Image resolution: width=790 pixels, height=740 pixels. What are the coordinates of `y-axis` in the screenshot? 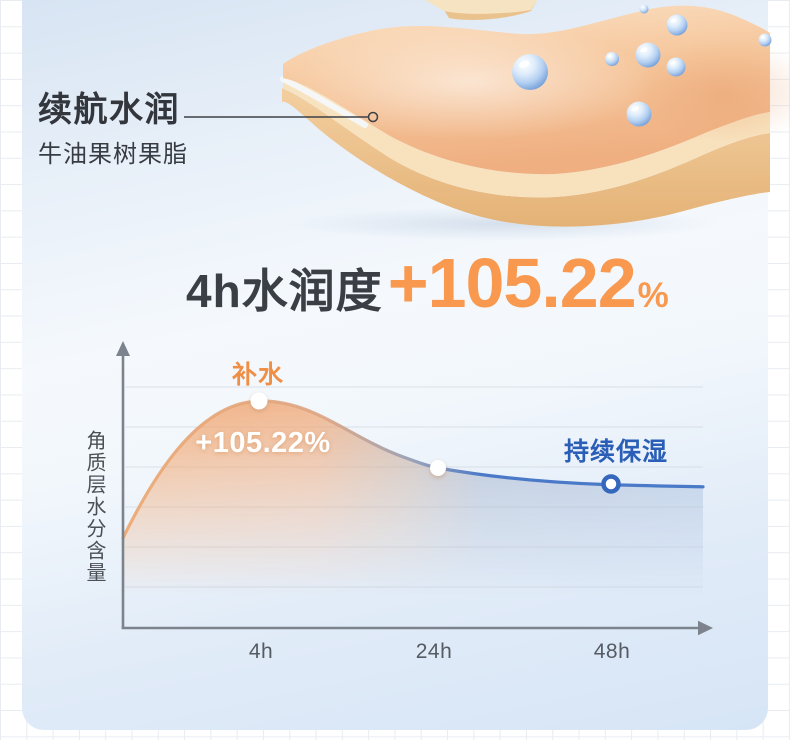 It's located at (123, 485).